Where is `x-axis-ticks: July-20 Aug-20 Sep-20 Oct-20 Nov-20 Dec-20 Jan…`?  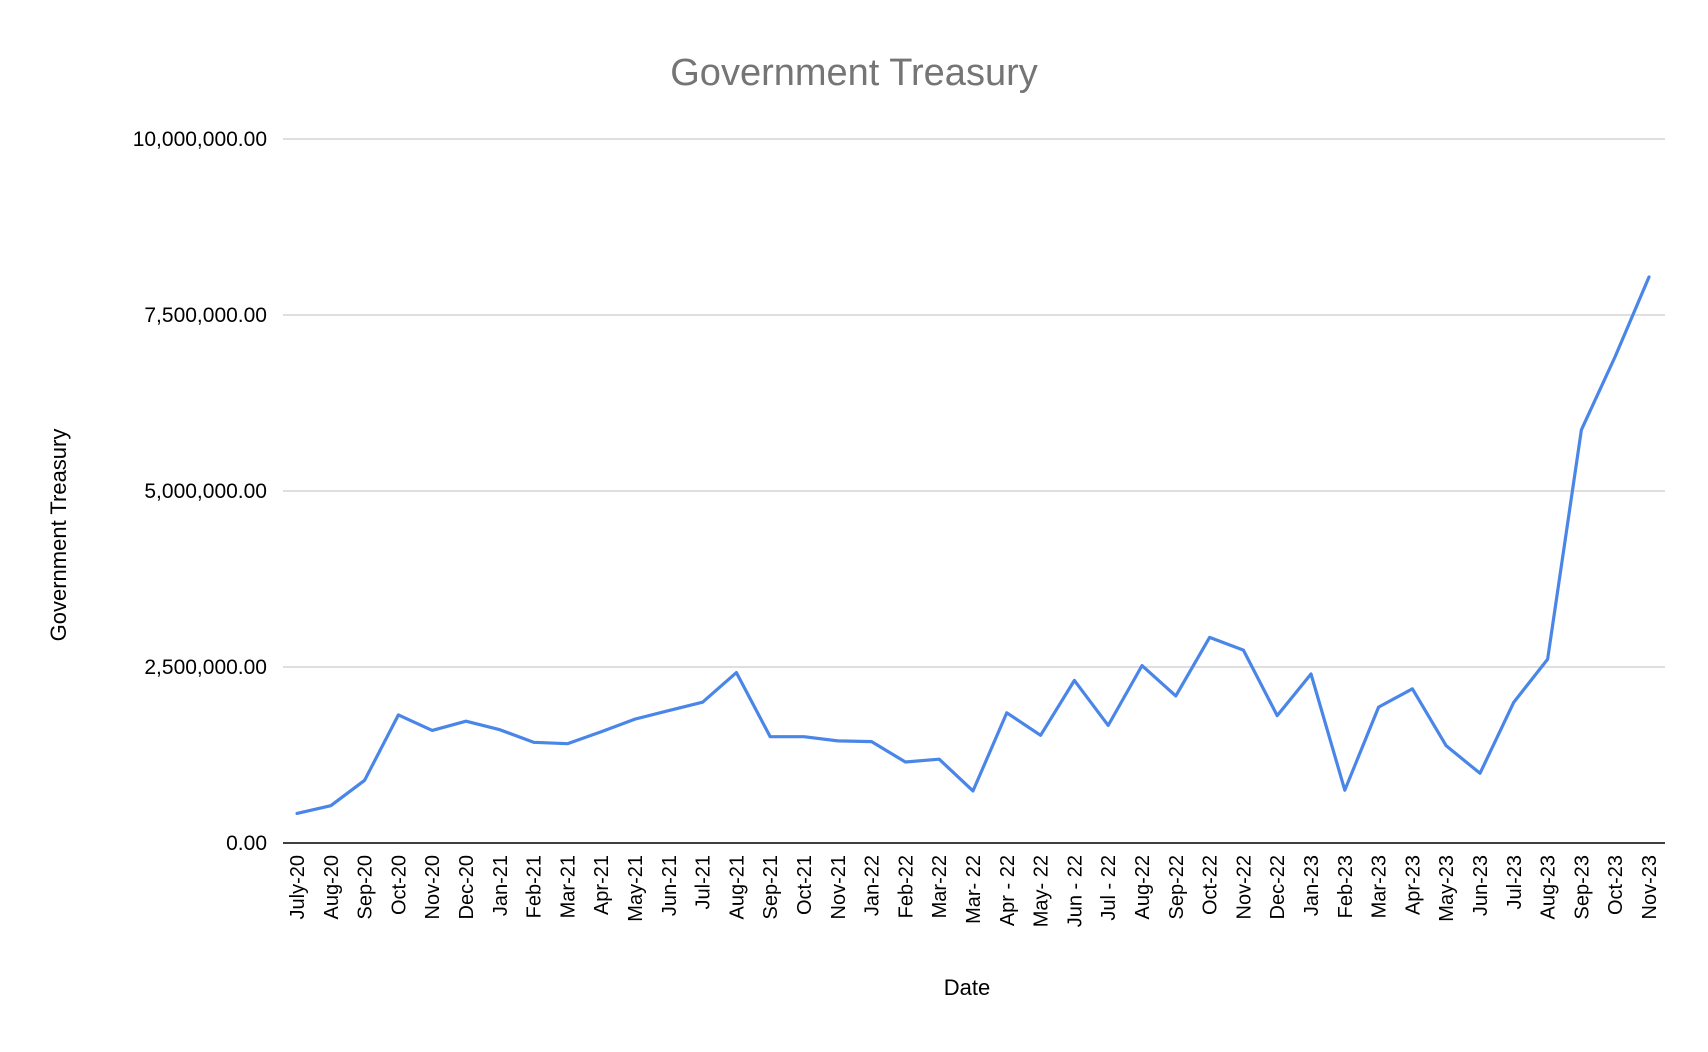
x-axis-ticks: July-20 Aug-20 Sep-20 Oct-20 Nov-20 Dec-20 Jan… is located at coordinates (974, 891).